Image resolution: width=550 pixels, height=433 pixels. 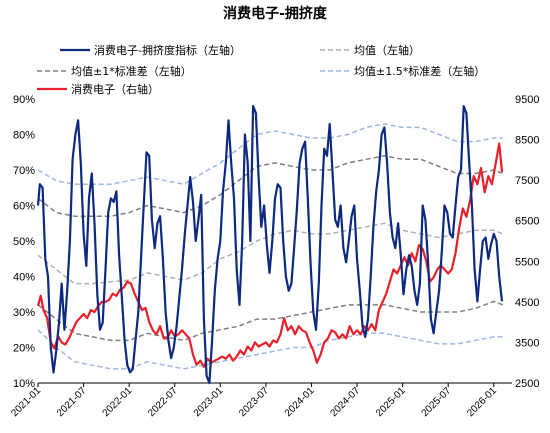 I want to click on left-tick-label: 80%, so click(x=24, y=136).